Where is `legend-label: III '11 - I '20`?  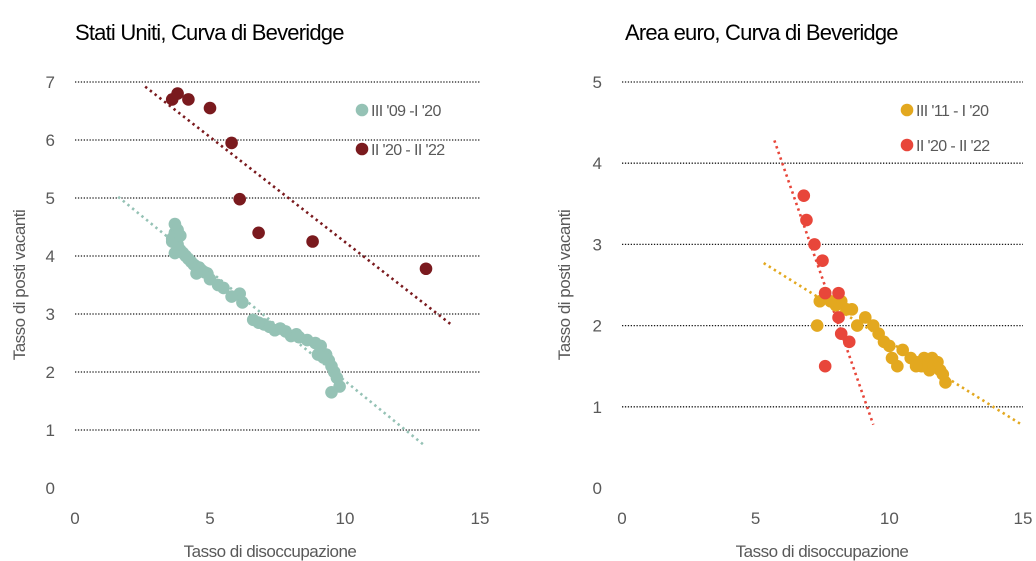 legend-label: III '11 - I '20 is located at coordinates (952, 111).